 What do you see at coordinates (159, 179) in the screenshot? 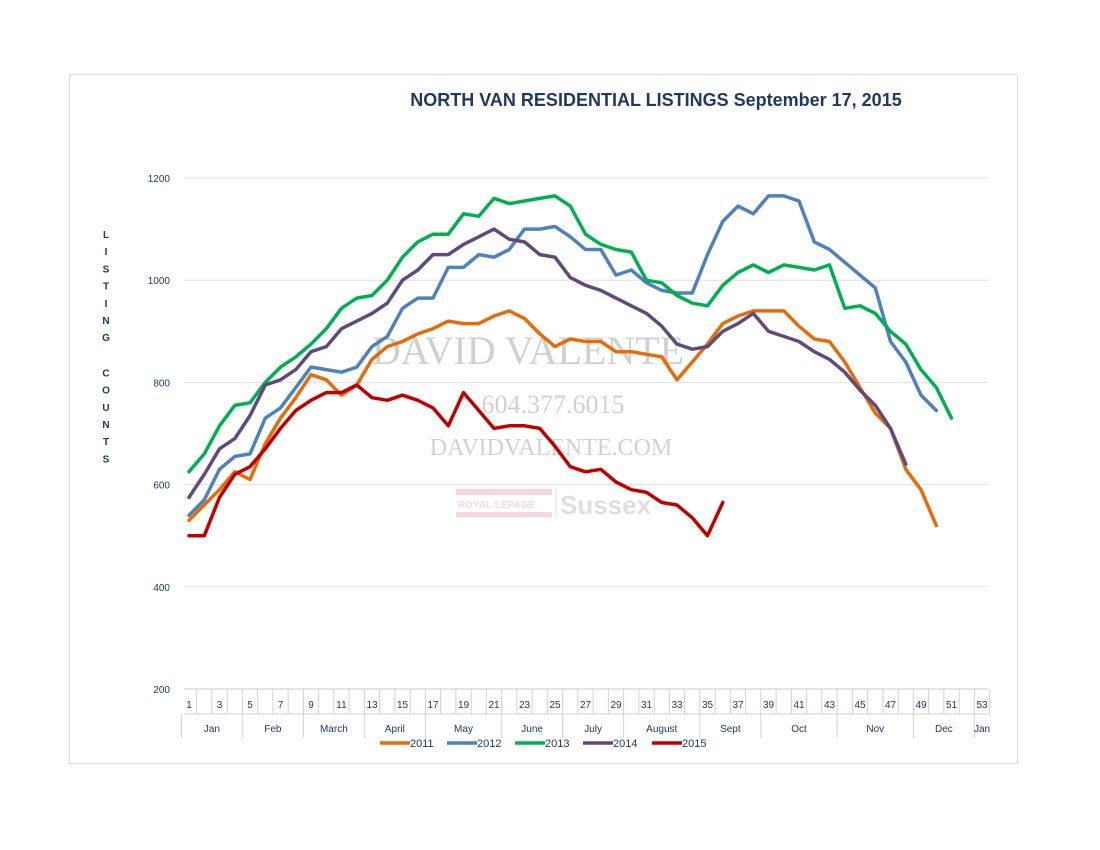
I see `y-tick-label: 1200` at bounding box center [159, 179].